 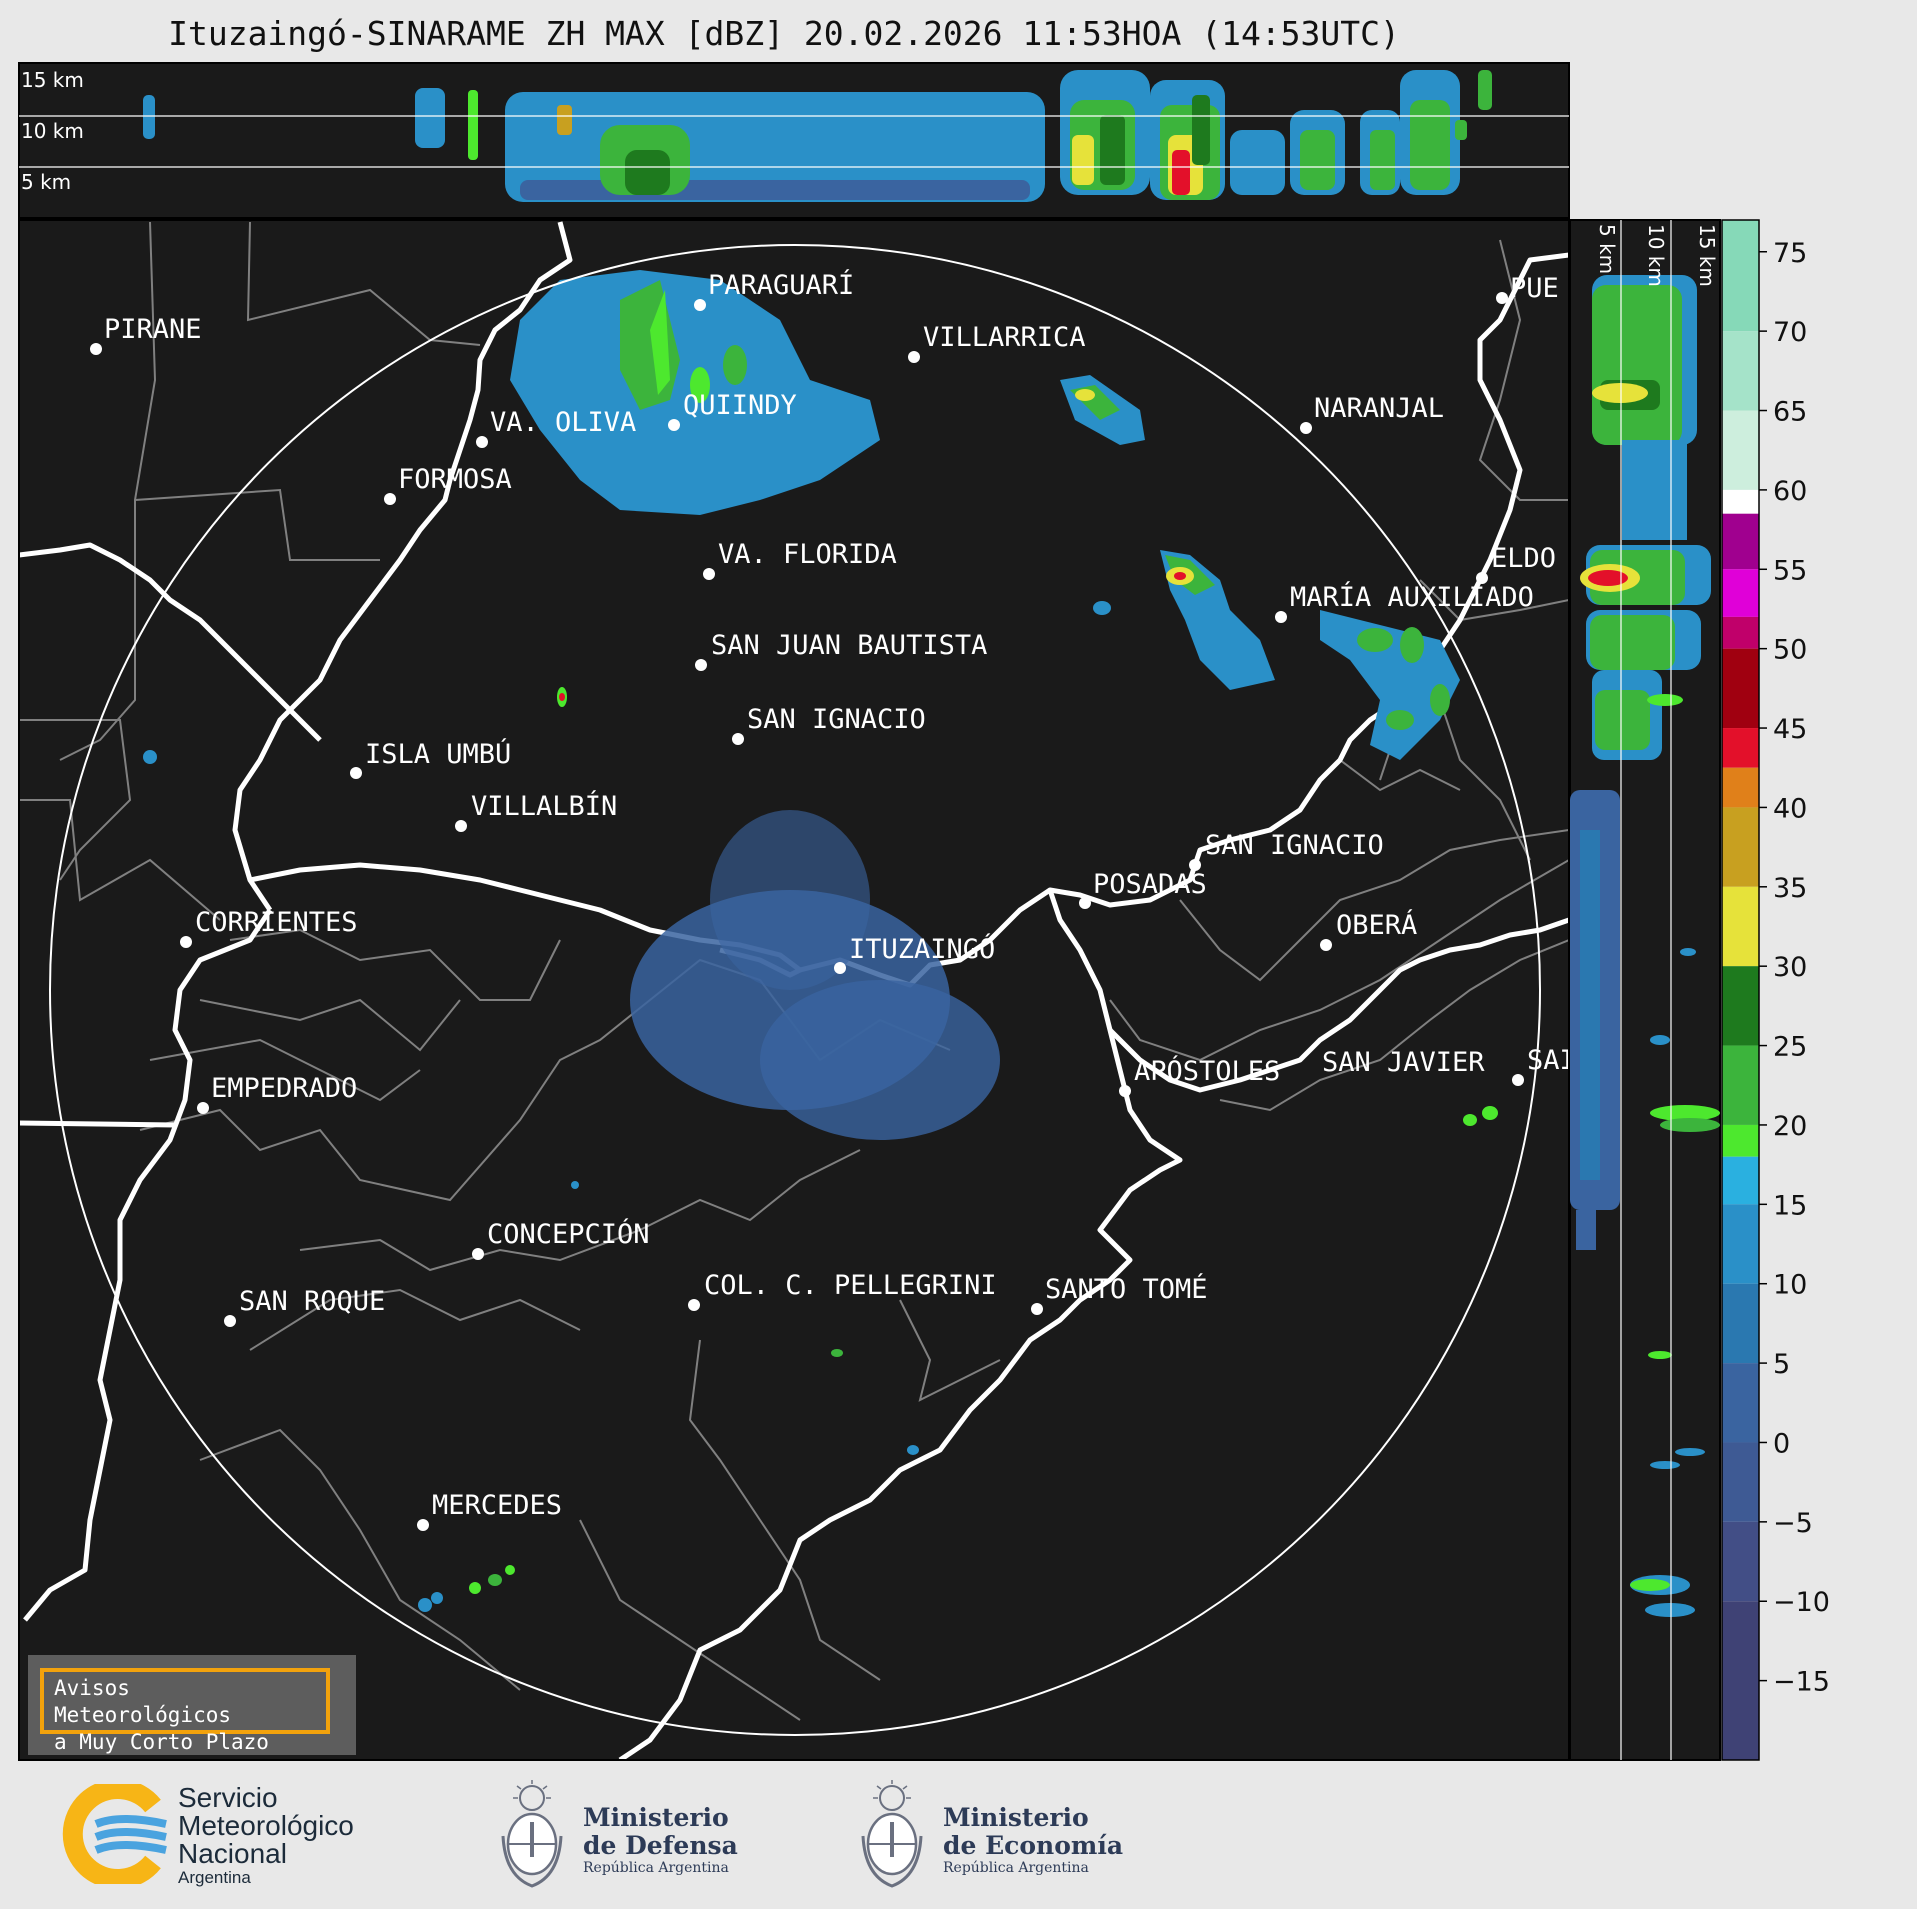 I want to click on city-ituzaingo: ITUZAINGÓ, so click(x=914, y=953).